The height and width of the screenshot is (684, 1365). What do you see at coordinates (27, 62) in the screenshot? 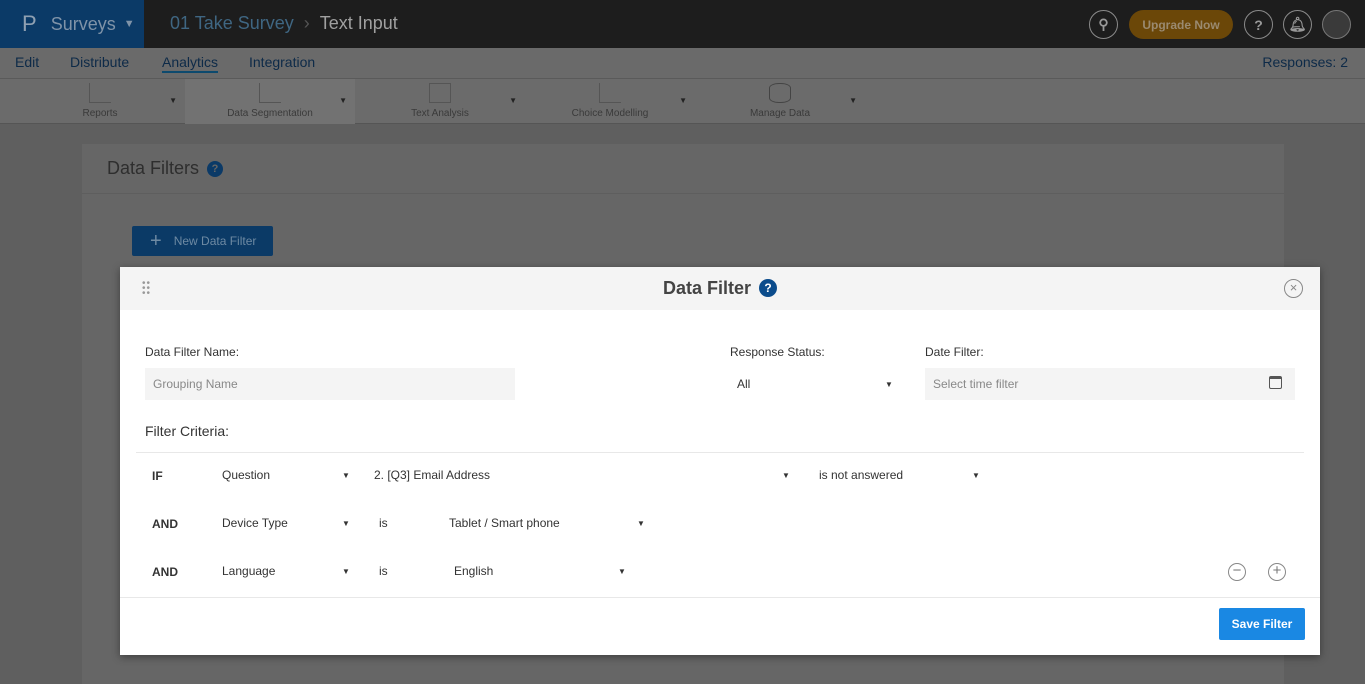
I see `nav-edit: Edit` at bounding box center [27, 62].